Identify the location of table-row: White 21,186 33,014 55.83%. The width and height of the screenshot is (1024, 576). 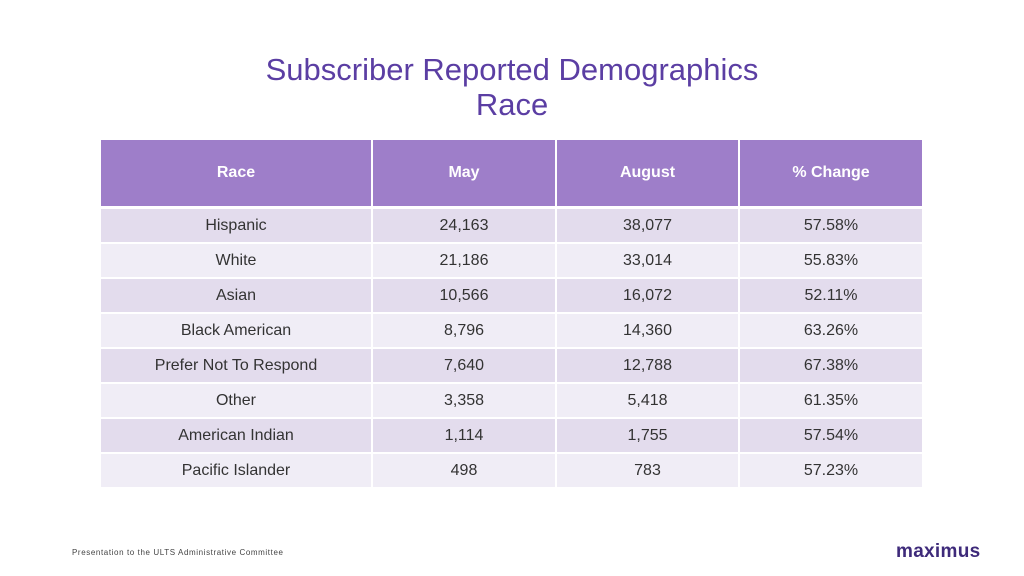
(511, 260).